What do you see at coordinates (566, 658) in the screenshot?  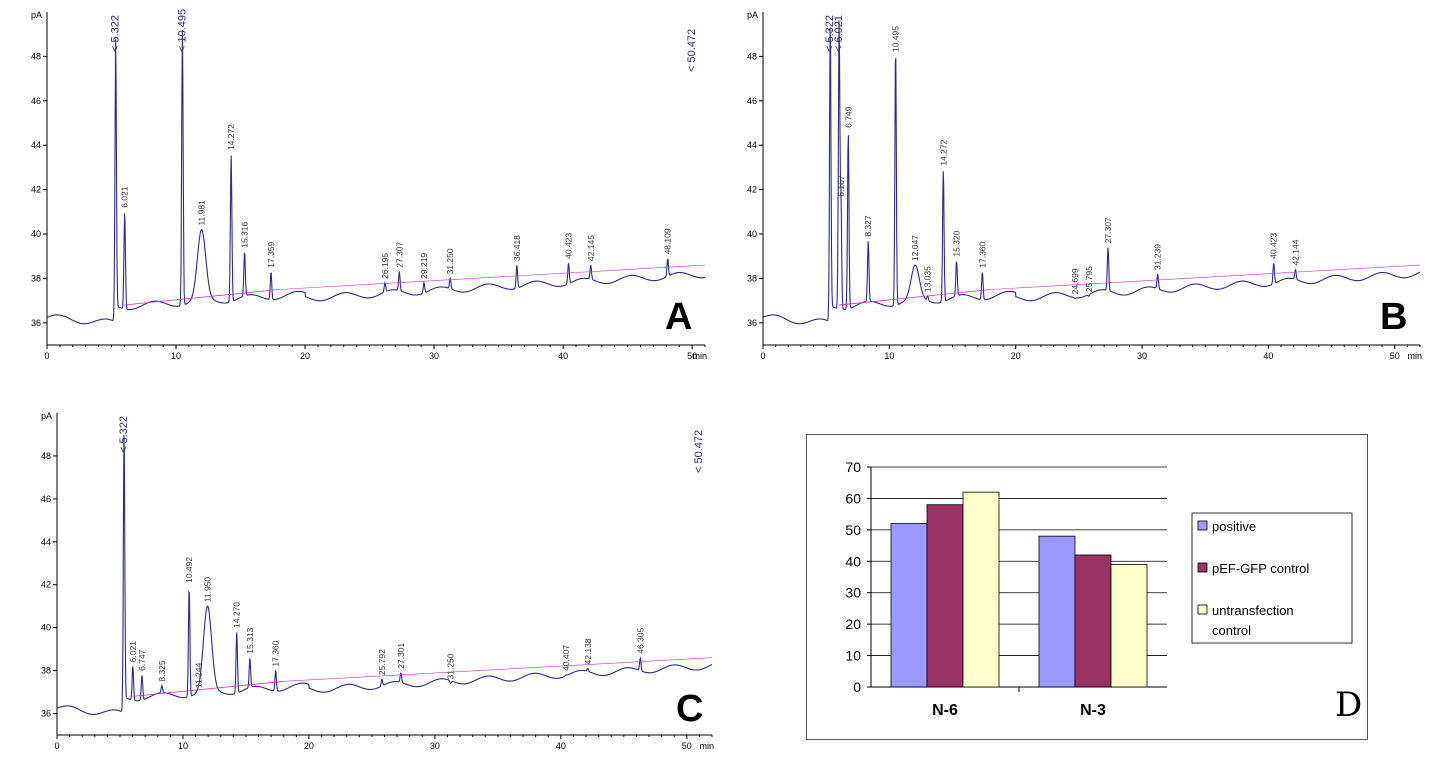 I see `peak-label: 40.407` at bounding box center [566, 658].